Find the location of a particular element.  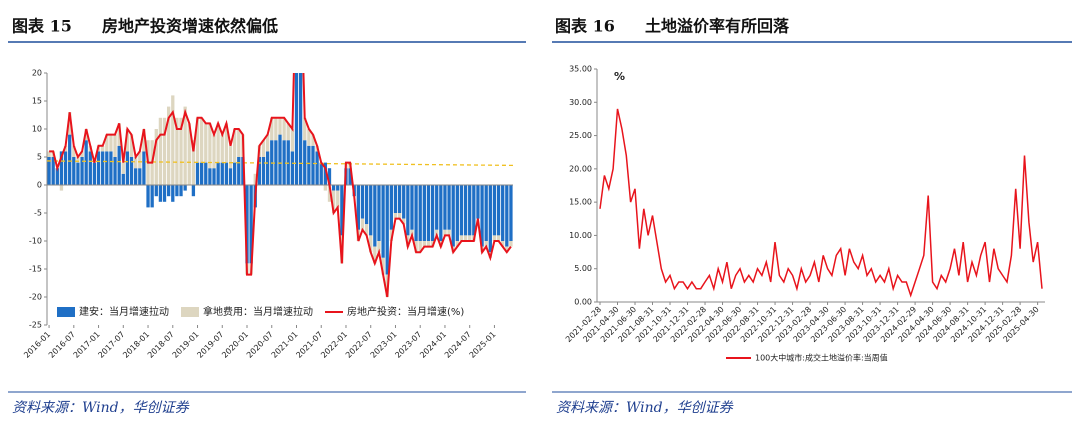

y-tick-label: -20 is located at coordinates (35, 297).